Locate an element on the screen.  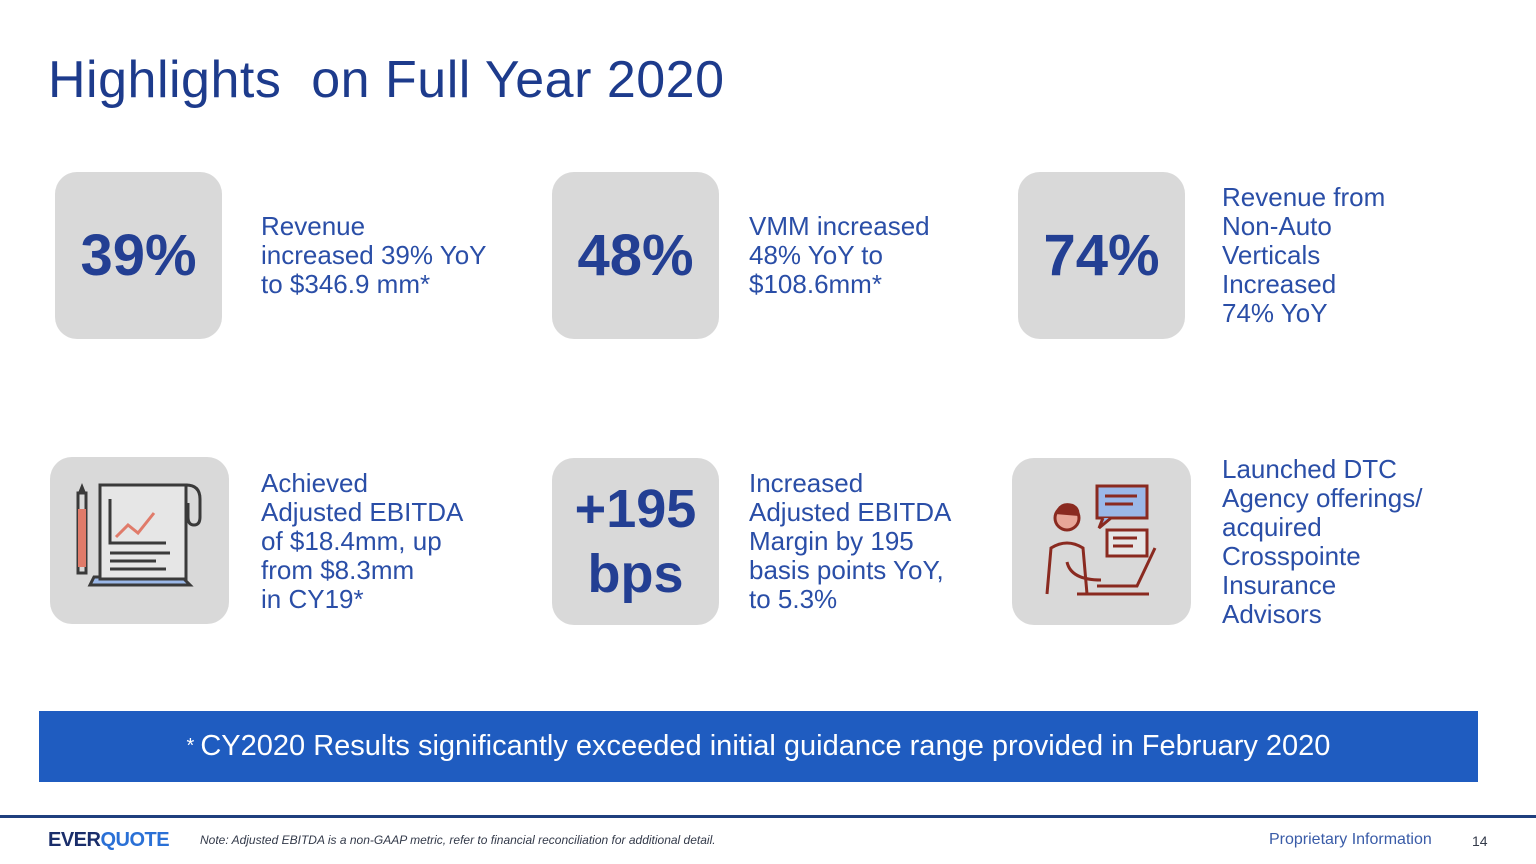
banner-asterisk: * is located at coordinates (190, 746).